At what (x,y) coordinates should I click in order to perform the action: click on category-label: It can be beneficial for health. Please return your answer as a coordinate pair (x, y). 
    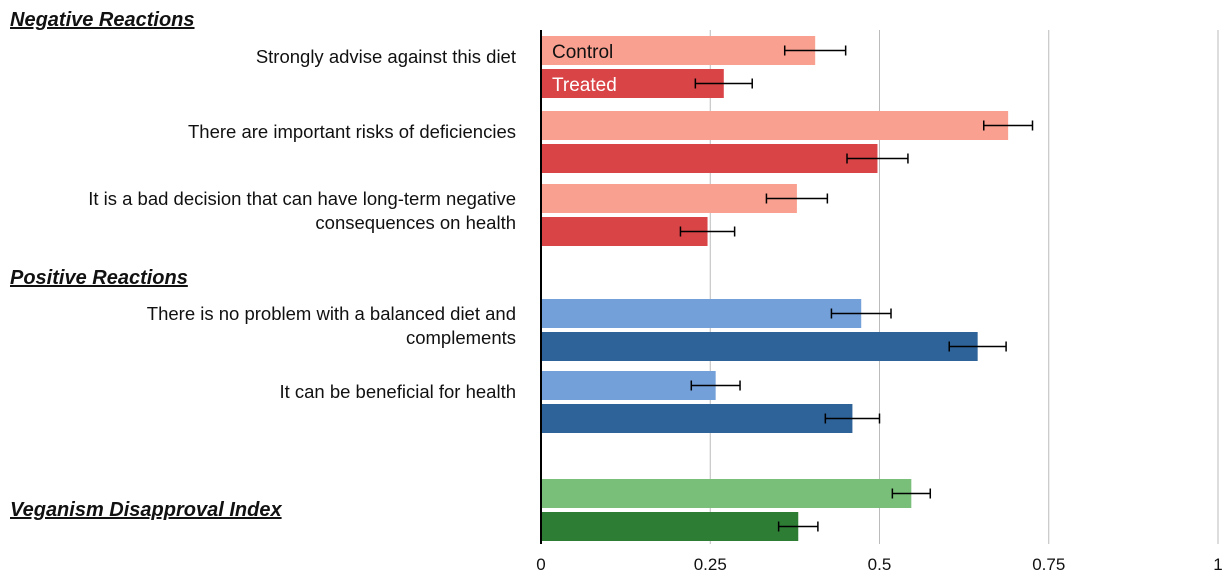
    Looking at the image, I should click on (397, 391).